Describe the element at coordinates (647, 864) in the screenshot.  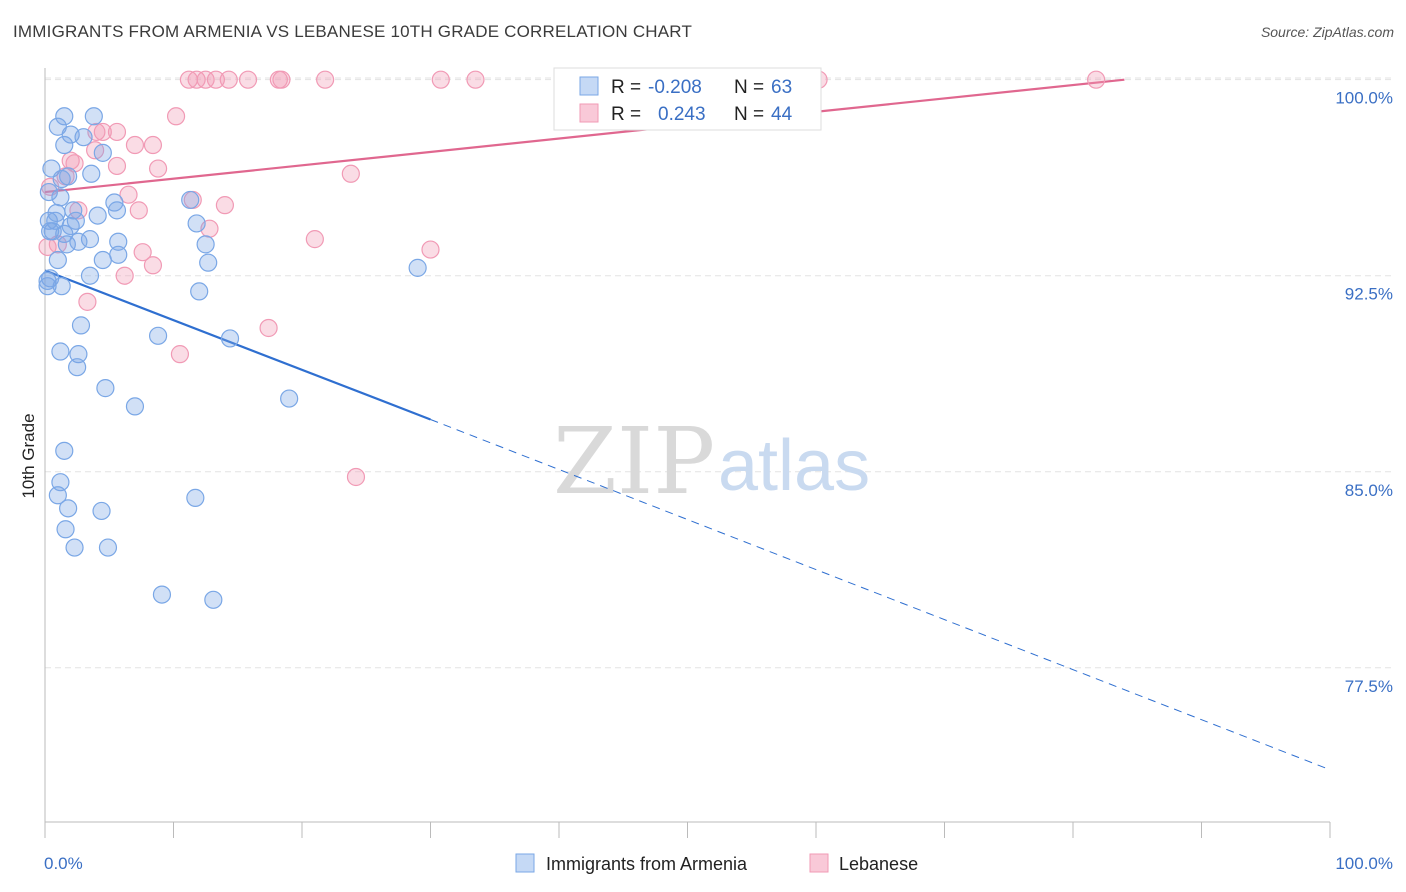
I see `bottom-legend-label-armenia: Immigrants from Armenia` at that location.